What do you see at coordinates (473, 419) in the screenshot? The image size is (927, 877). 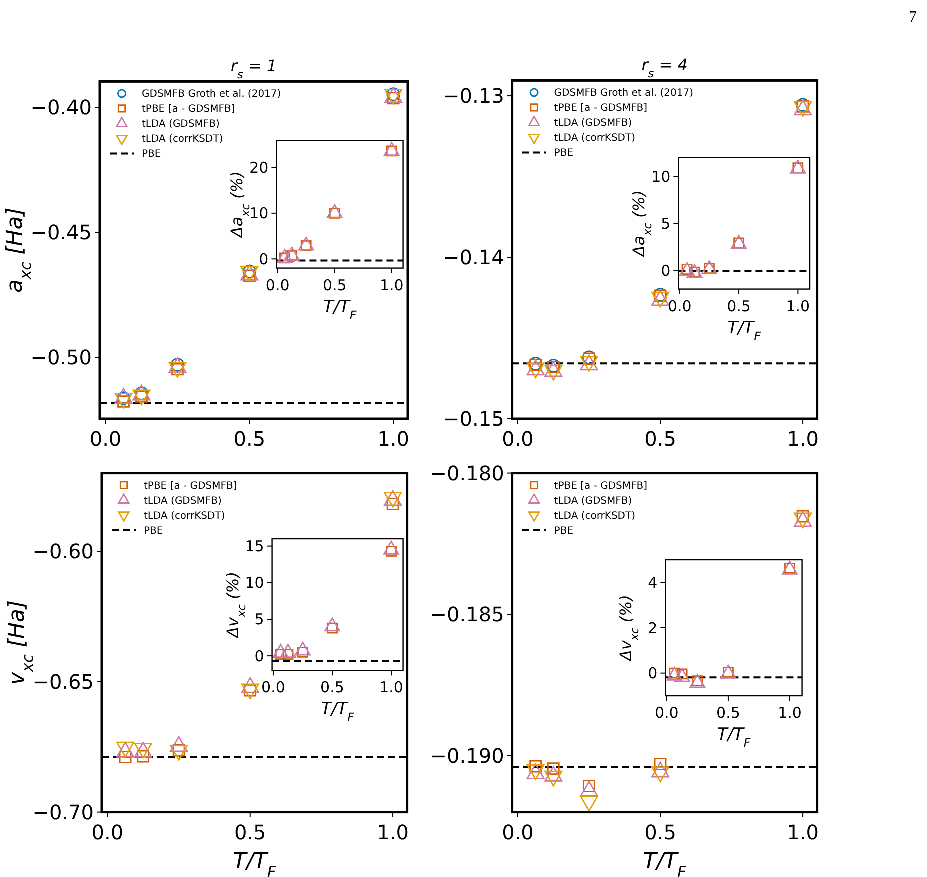 I see `y-tick-label: −0.15` at bounding box center [473, 419].